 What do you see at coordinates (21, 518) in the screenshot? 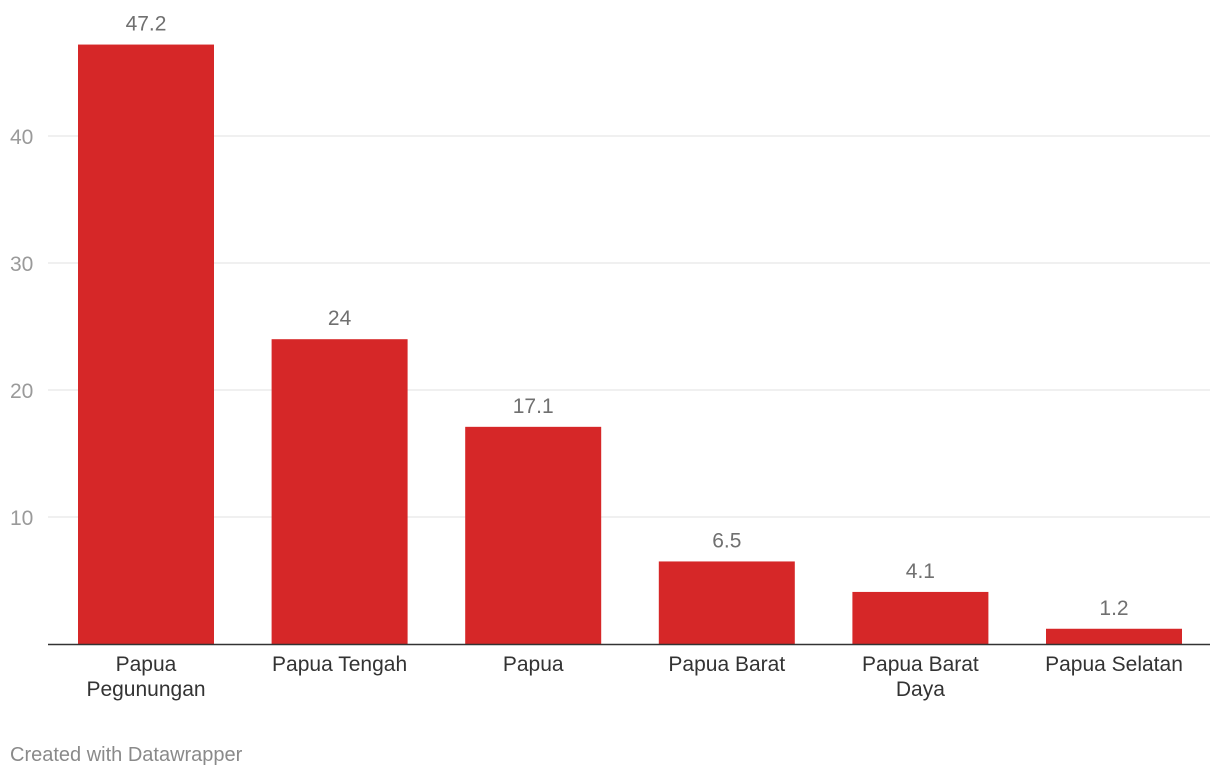
I see `y-tick-label-10: 10` at bounding box center [21, 518].